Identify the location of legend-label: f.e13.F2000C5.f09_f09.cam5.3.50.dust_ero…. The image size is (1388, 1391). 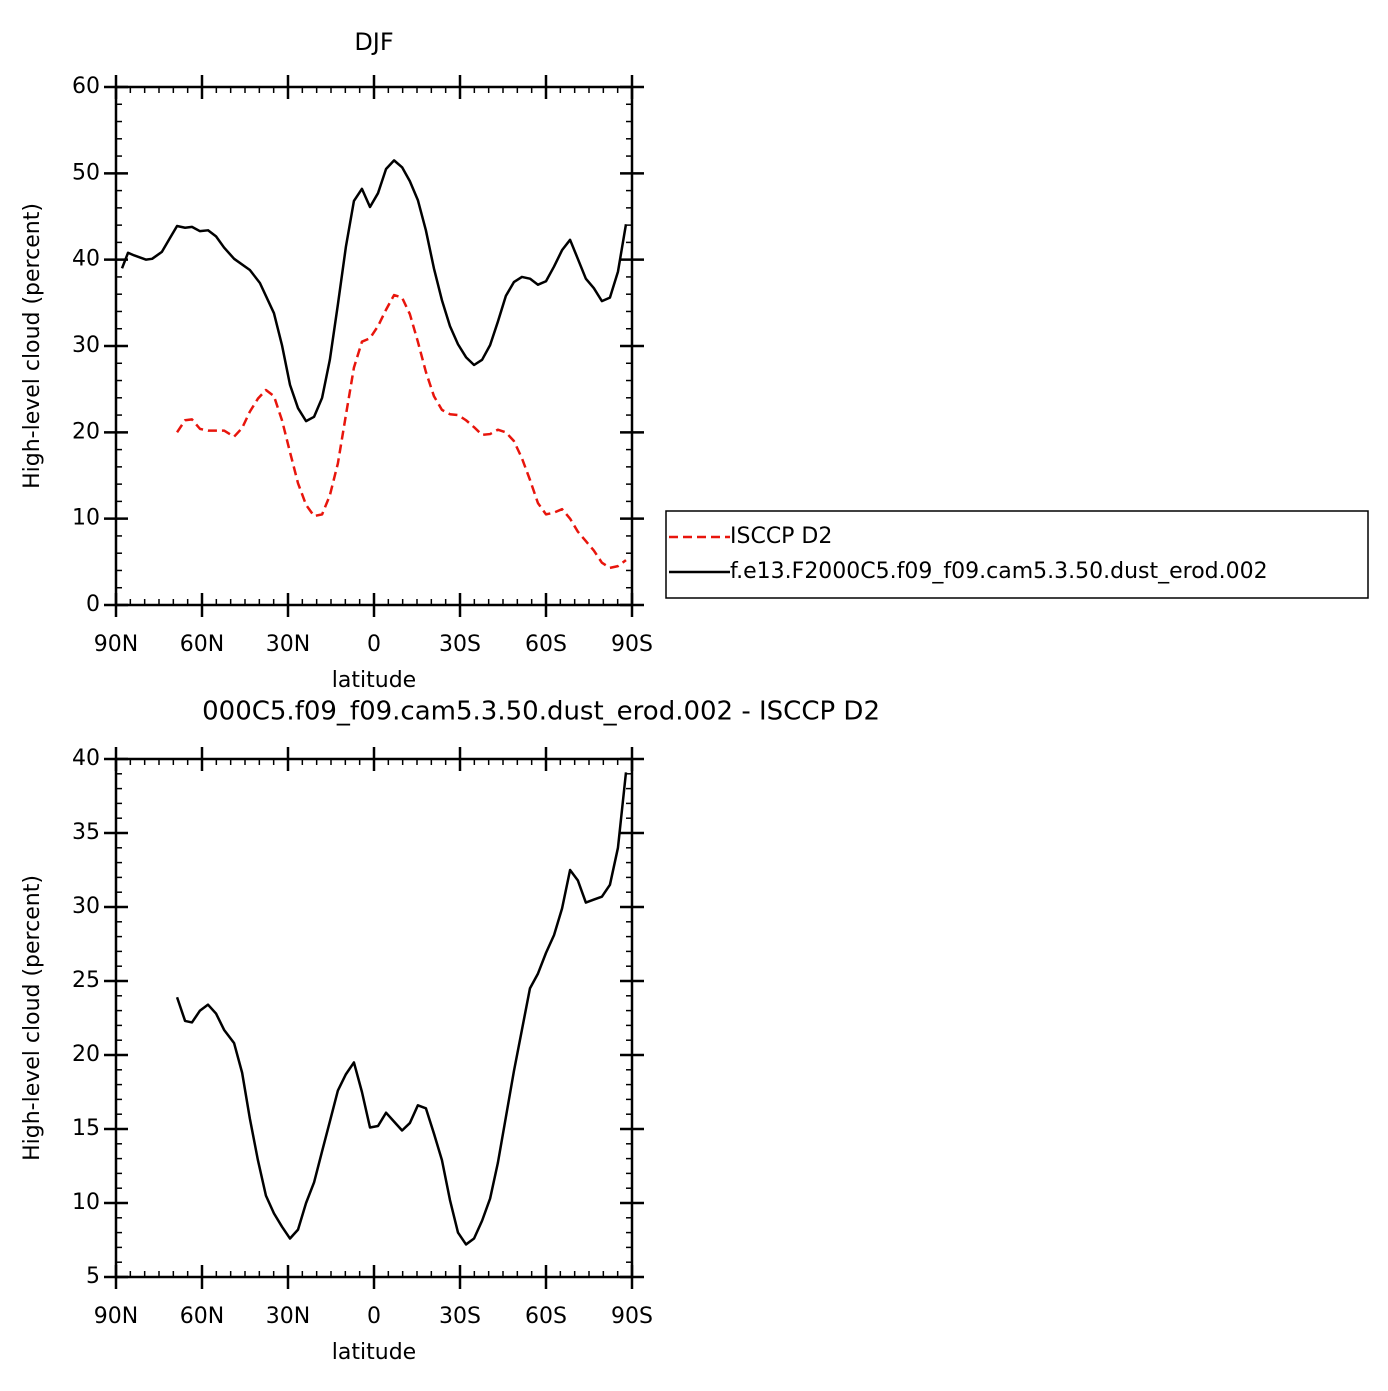
(999, 571).